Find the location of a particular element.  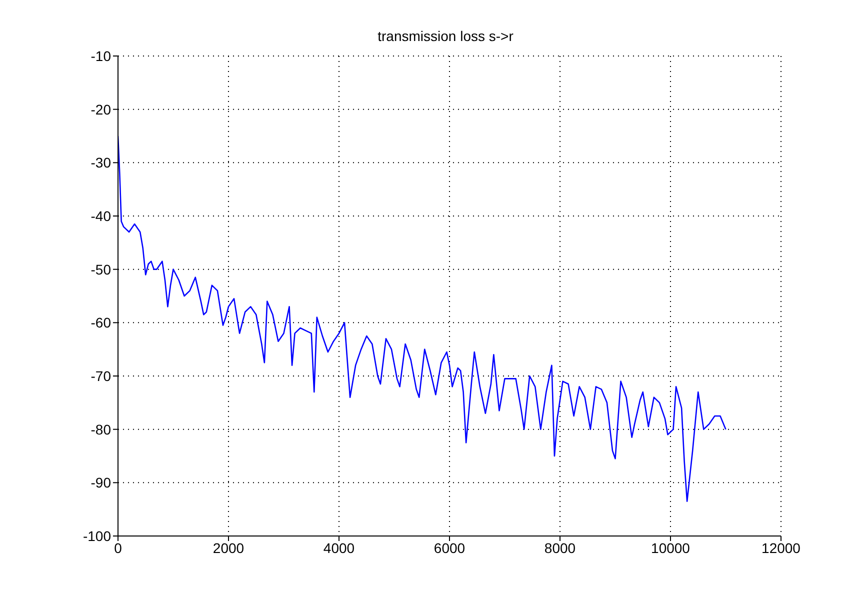

x-tick-label: 0 is located at coordinates (118, 548).